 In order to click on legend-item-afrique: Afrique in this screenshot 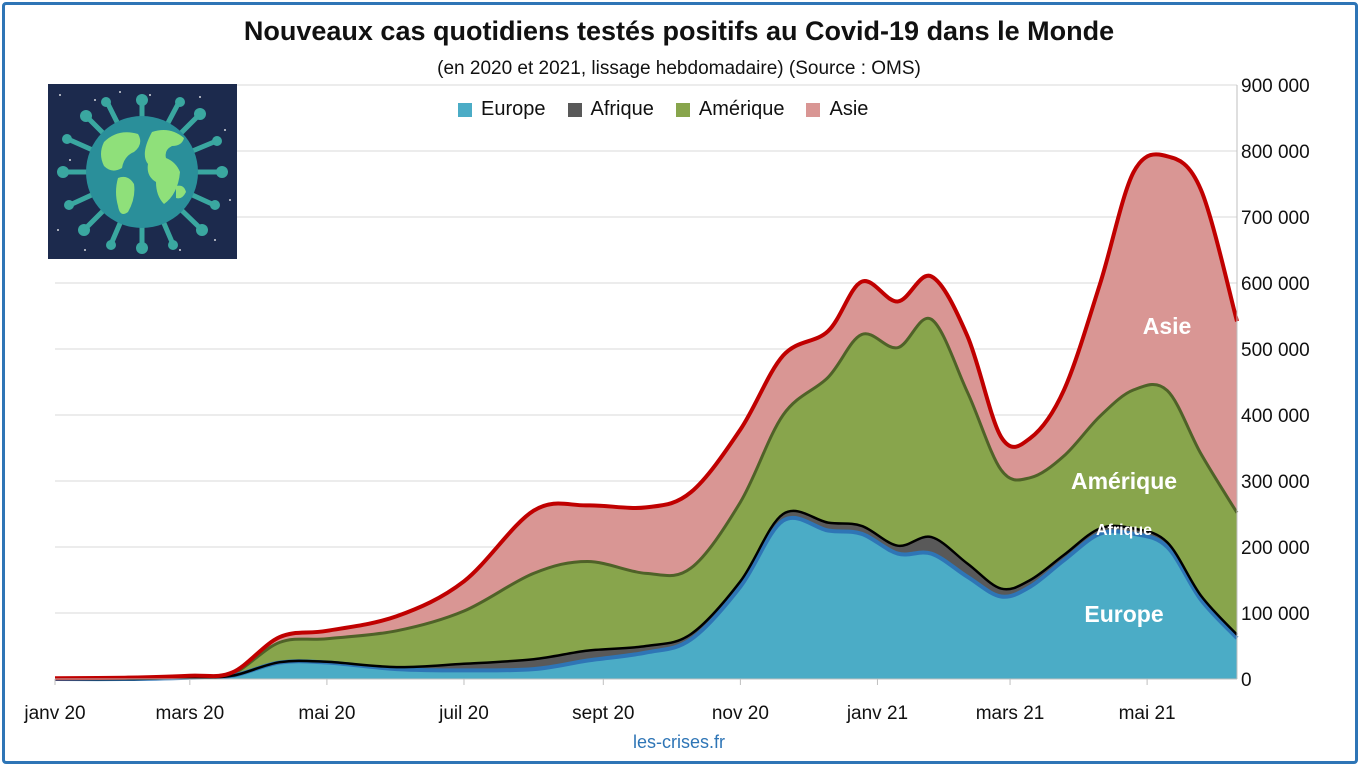, I will do `click(610, 109)`.